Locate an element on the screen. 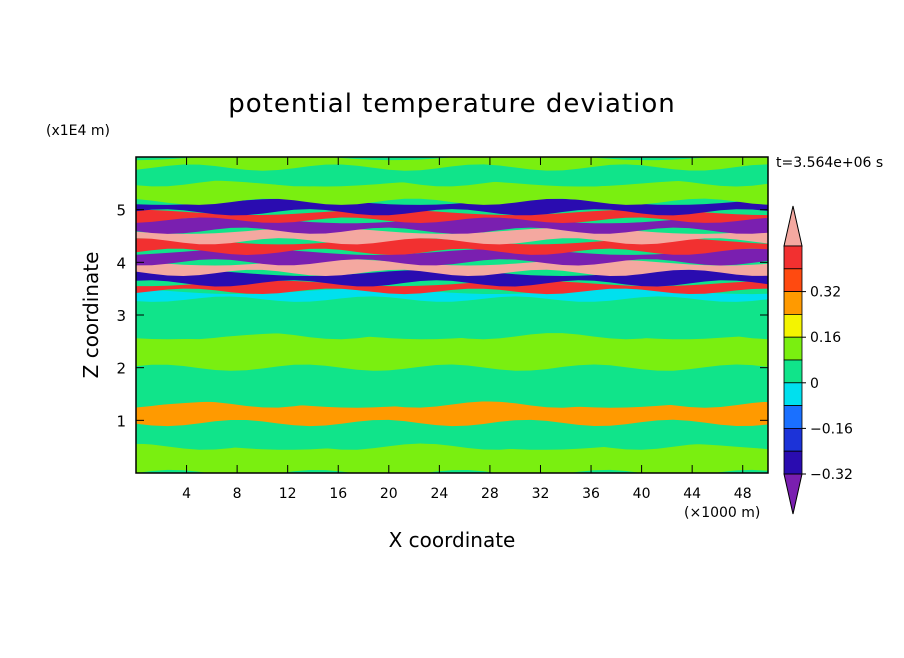 The height and width of the screenshot is (658, 904). x-tick-label: 36 is located at coordinates (591, 494).